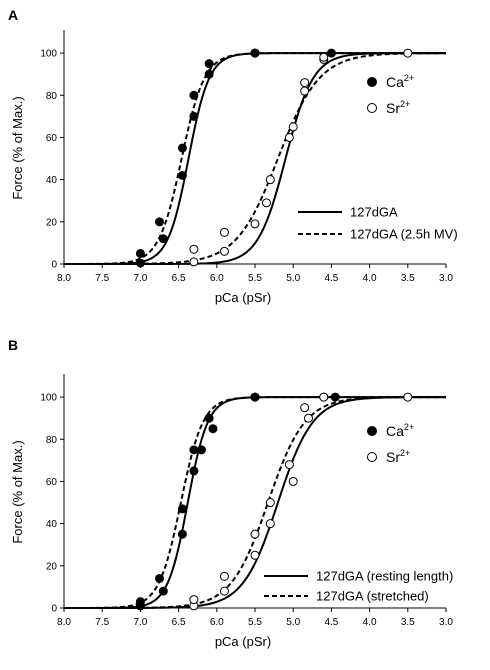 This screenshot has width=490, height=670. Describe the element at coordinates (393, 108) in the screenshot. I see `legend-ion-name: Sr` at that location.